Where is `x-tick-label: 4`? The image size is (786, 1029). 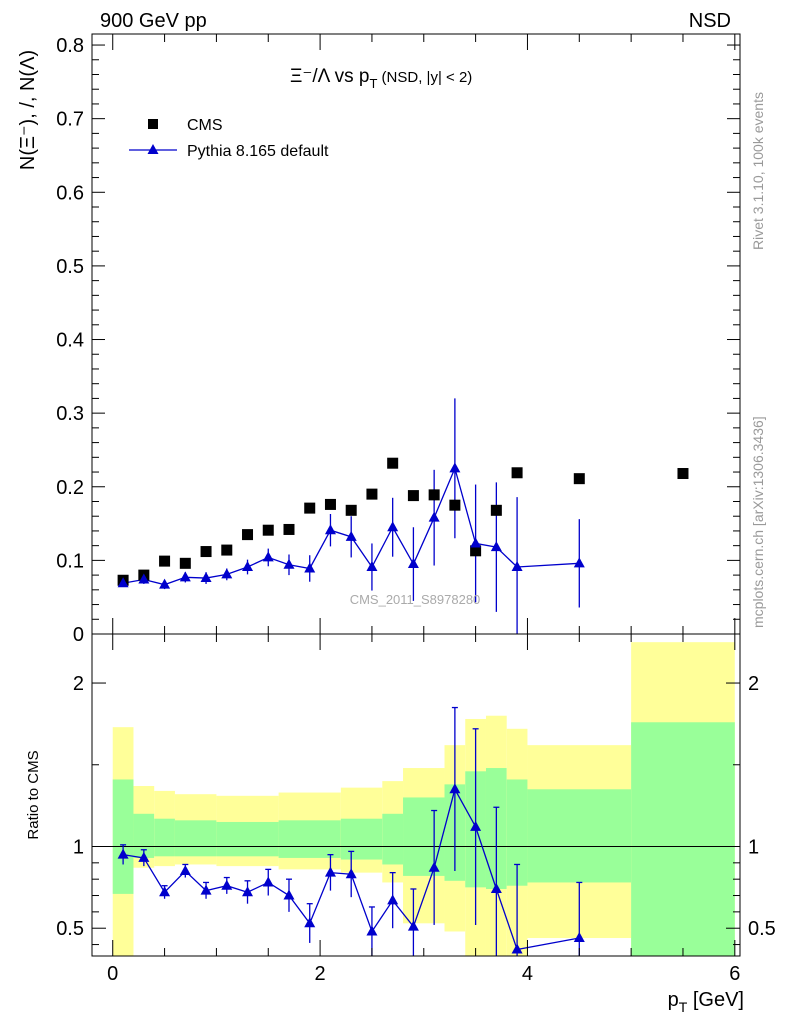
x-tick-label: 4 is located at coordinates (527, 974).